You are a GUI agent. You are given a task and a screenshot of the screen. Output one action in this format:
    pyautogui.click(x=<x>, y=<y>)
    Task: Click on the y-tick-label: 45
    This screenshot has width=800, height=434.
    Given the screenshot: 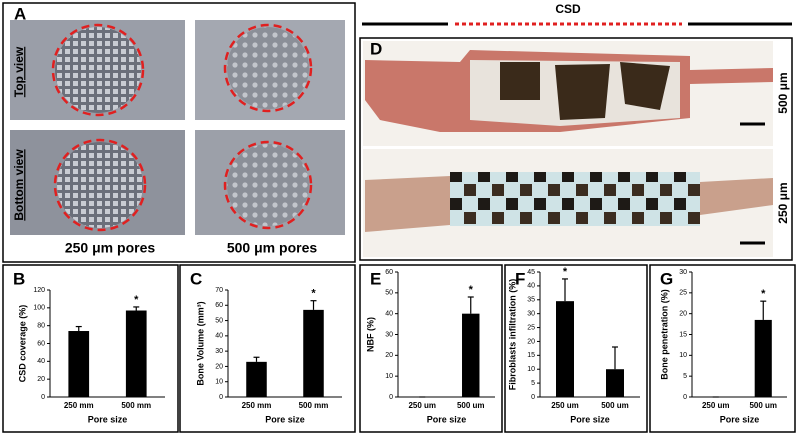 What is the action you would take?
    pyautogui.click(x=531, y=272)
    